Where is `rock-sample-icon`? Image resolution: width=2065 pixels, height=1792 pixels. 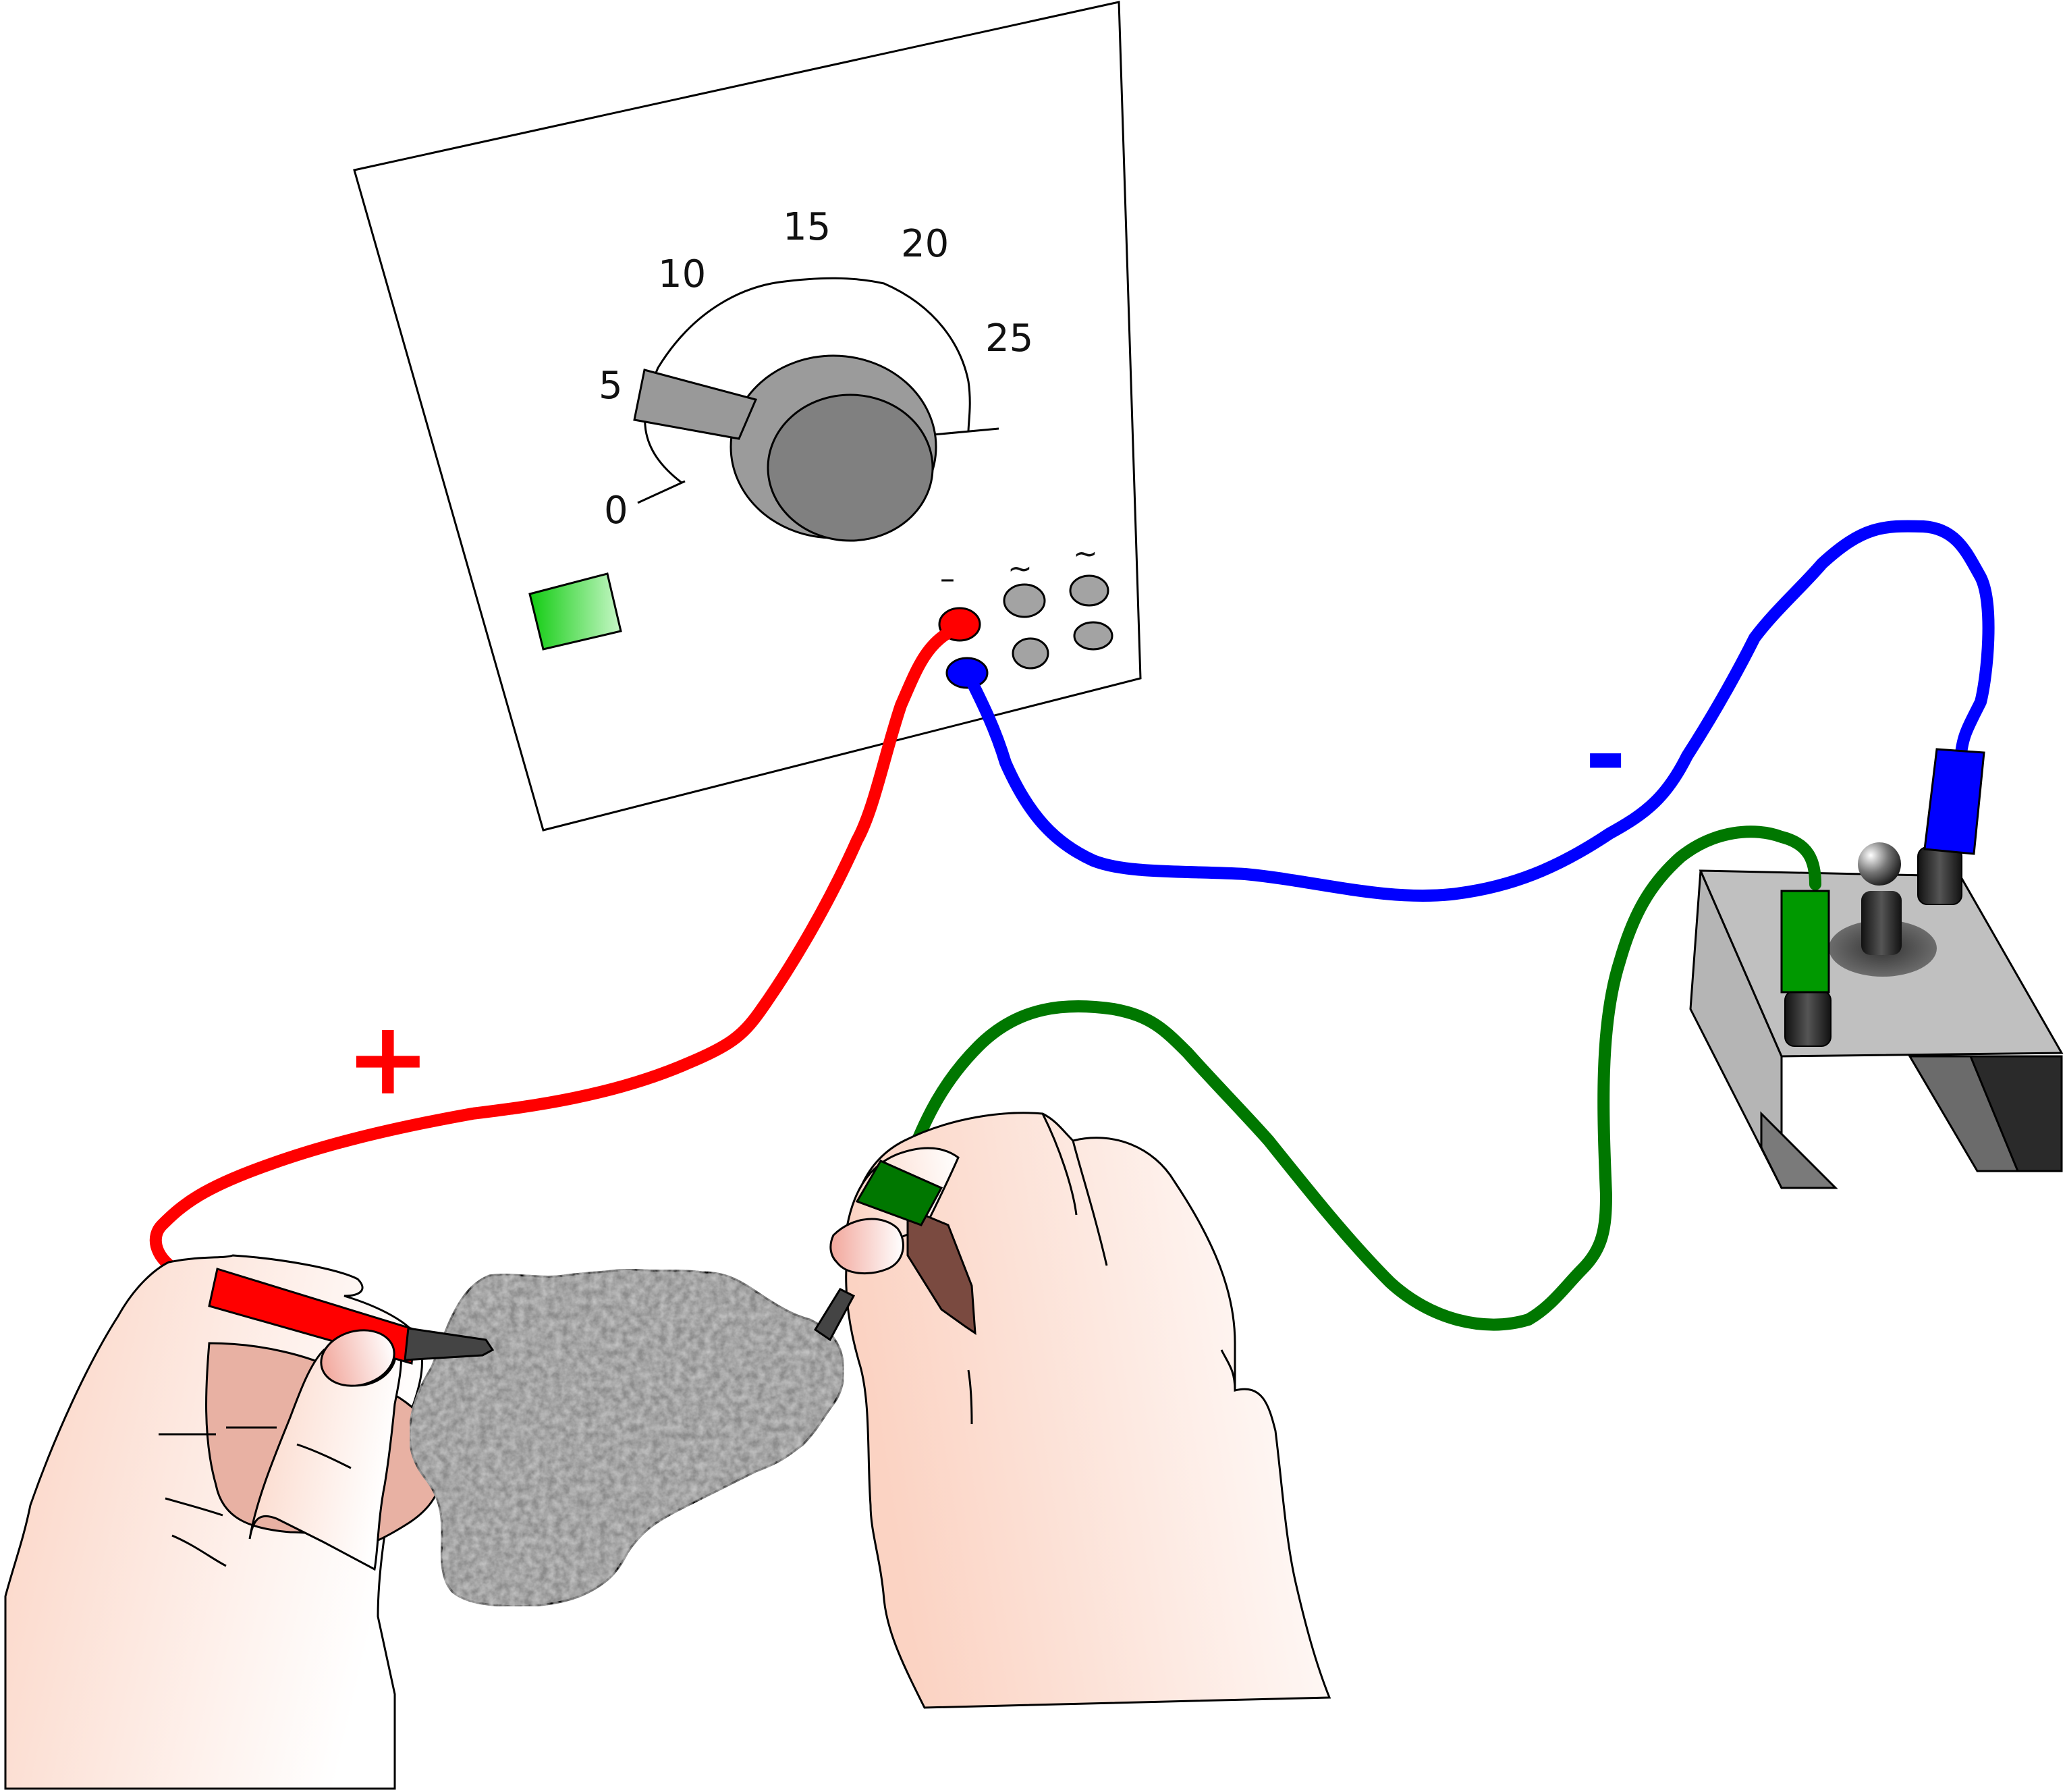 rock-sample-icon is located at coordinates (626, 1438).